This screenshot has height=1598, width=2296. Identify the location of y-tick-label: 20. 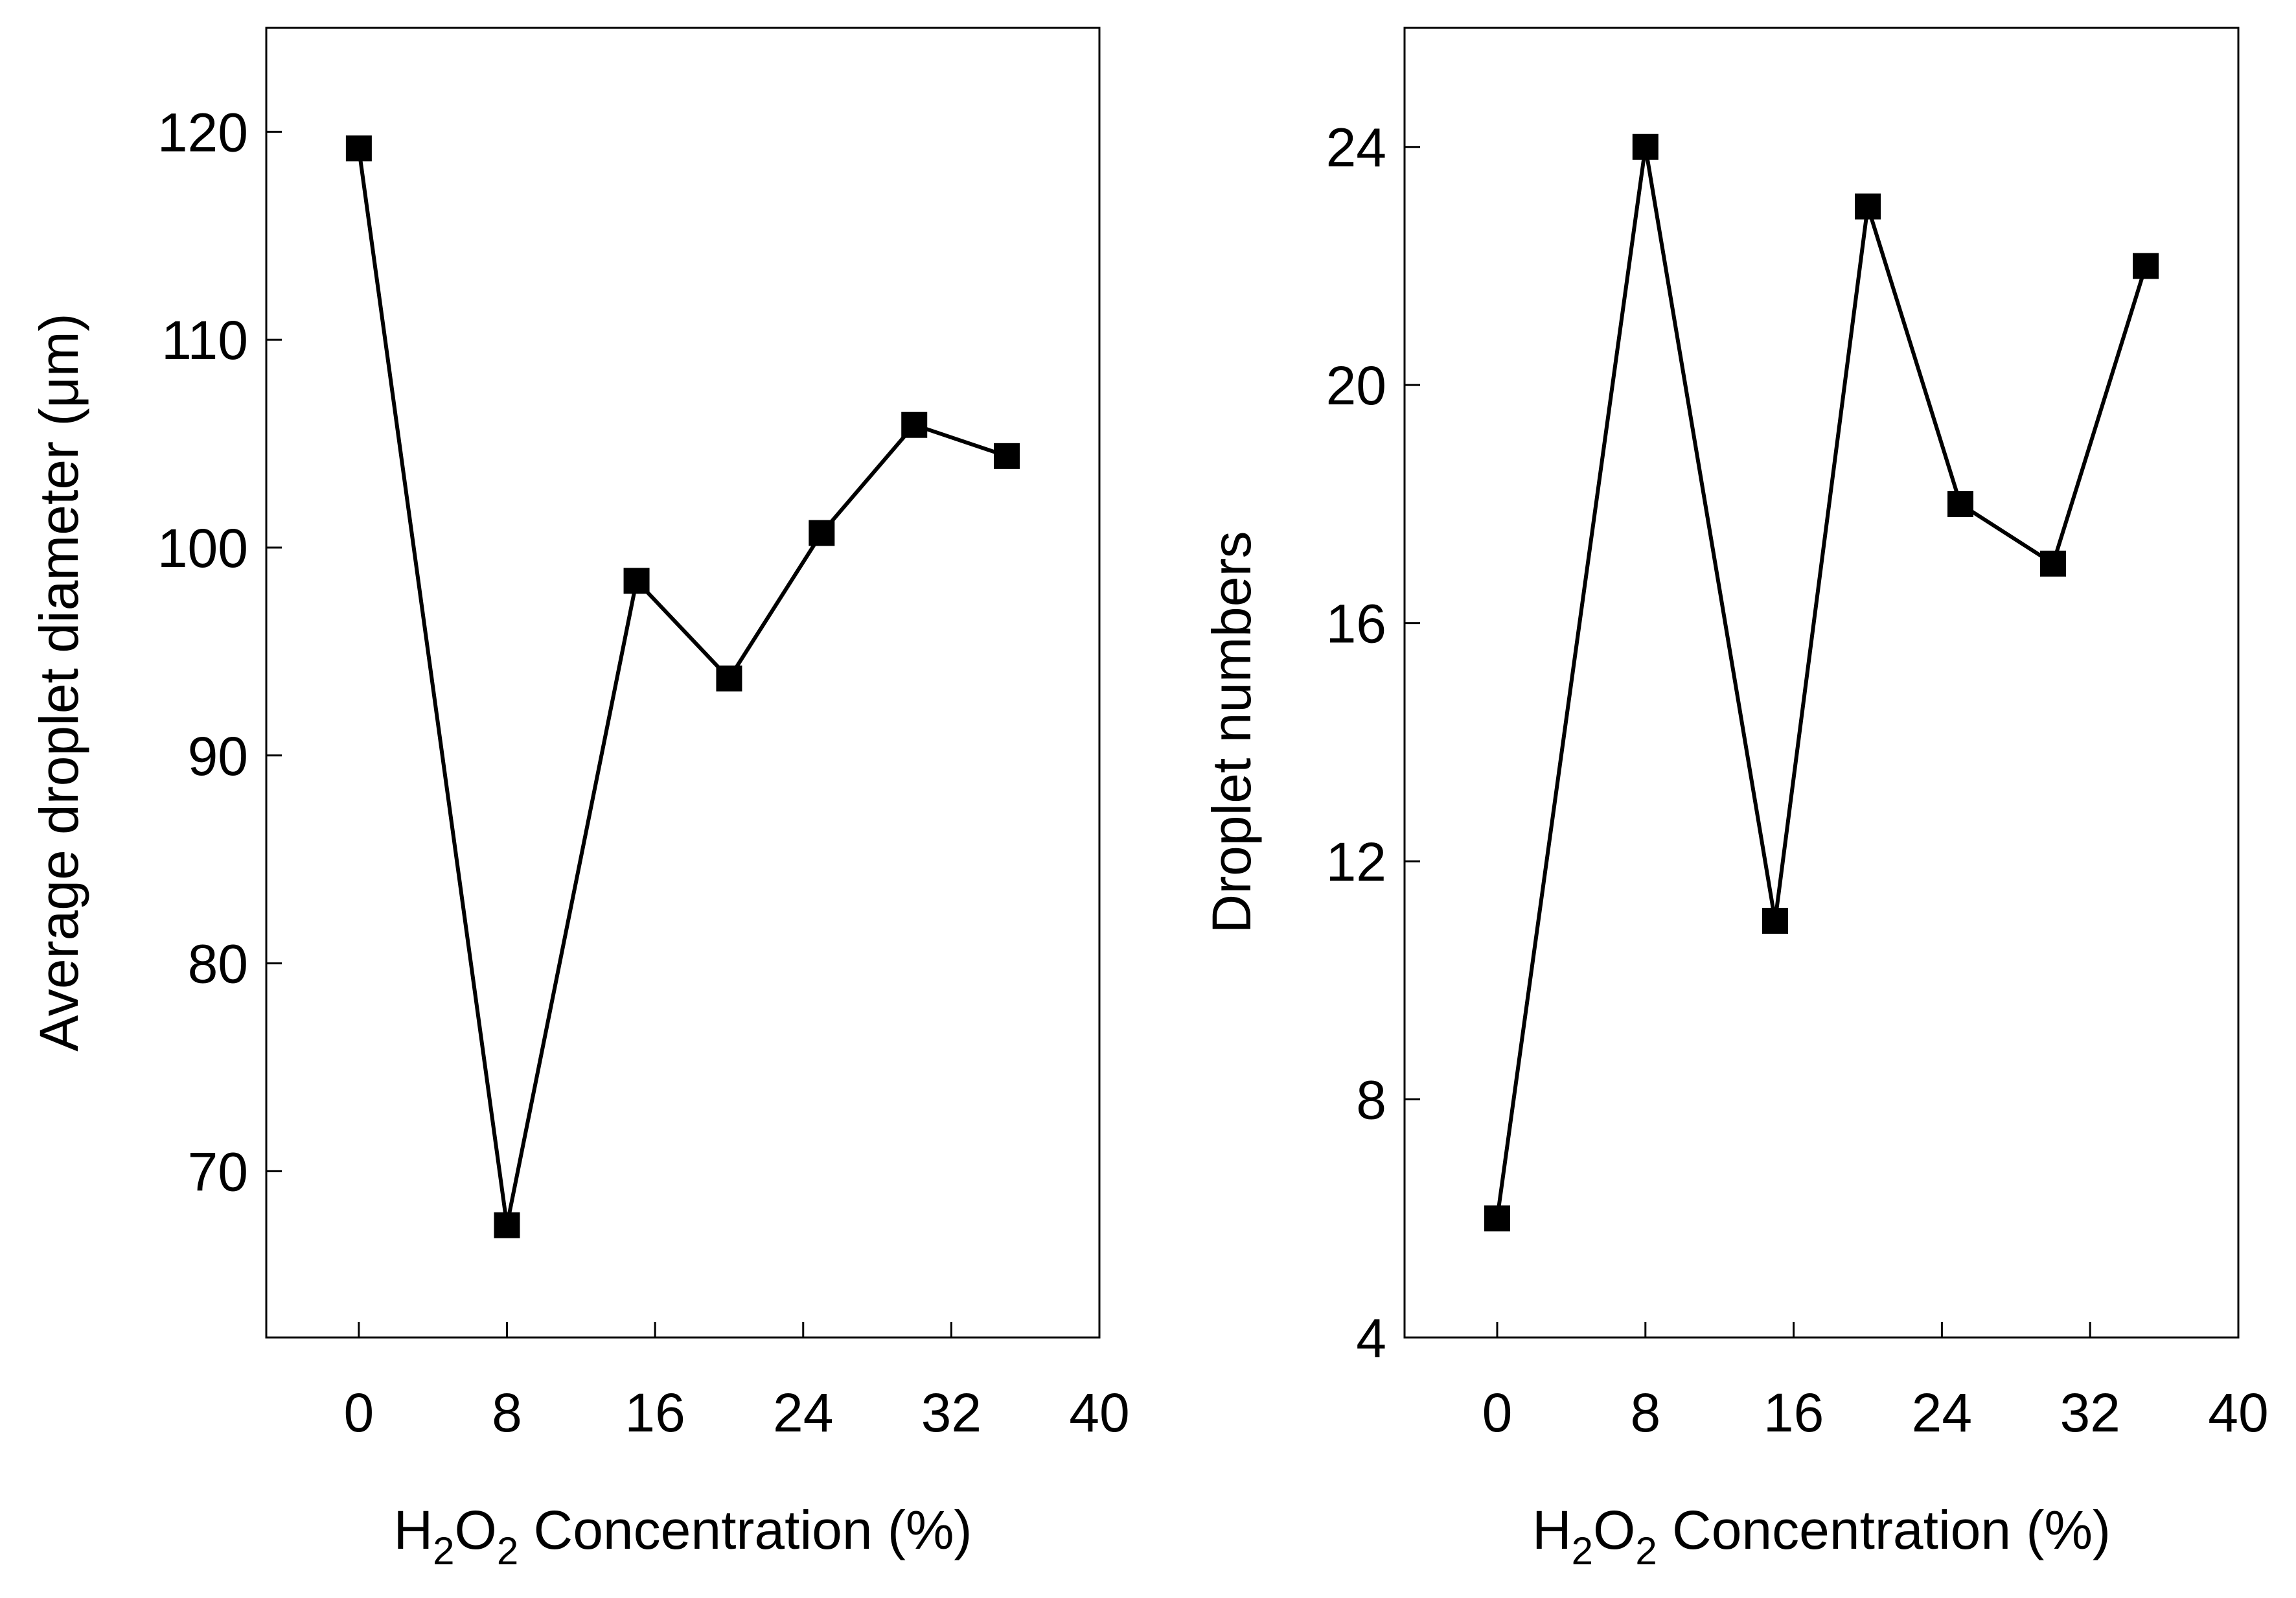
(1356, 385).